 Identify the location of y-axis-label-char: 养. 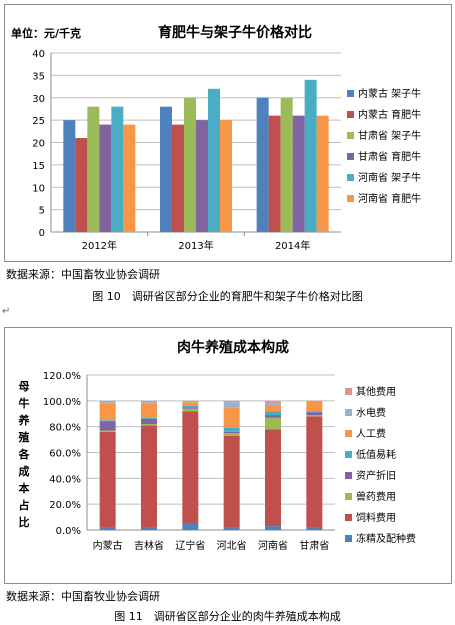
(24, 420).